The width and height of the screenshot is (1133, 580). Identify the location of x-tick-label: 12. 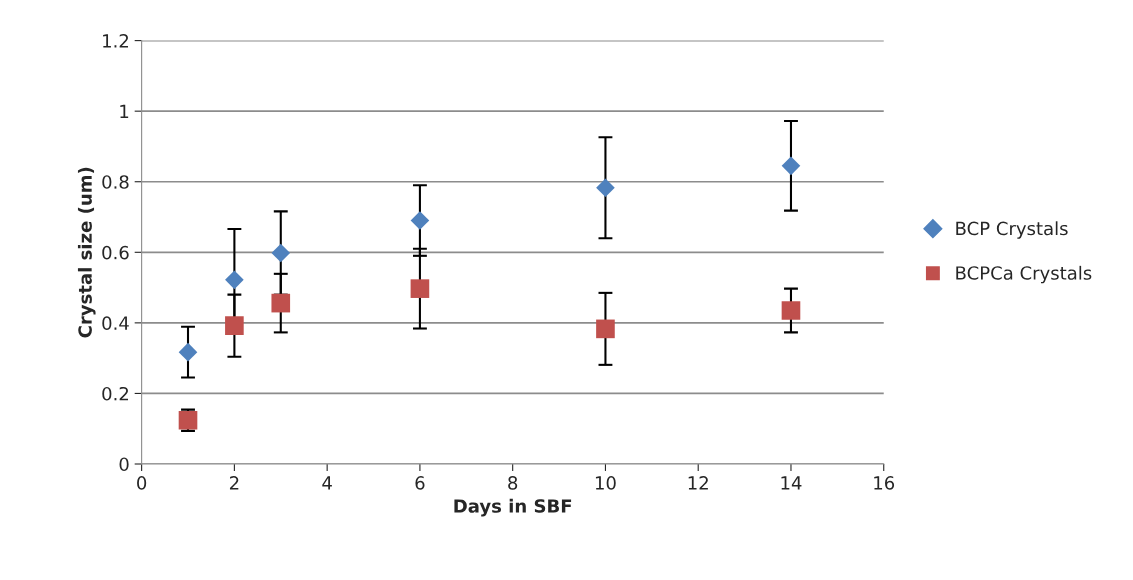
(698, 483).